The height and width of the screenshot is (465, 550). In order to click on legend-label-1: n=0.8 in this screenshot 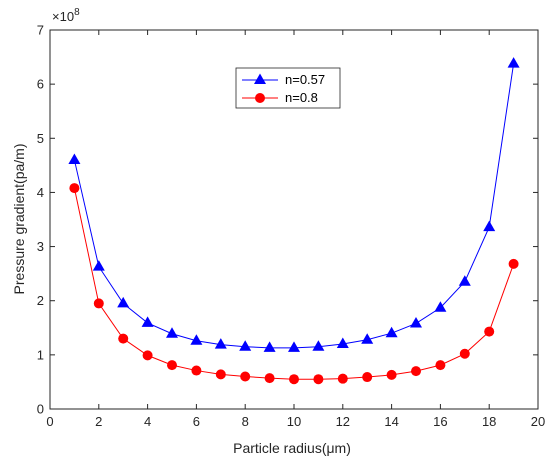, I will do `click(301, 97)`.